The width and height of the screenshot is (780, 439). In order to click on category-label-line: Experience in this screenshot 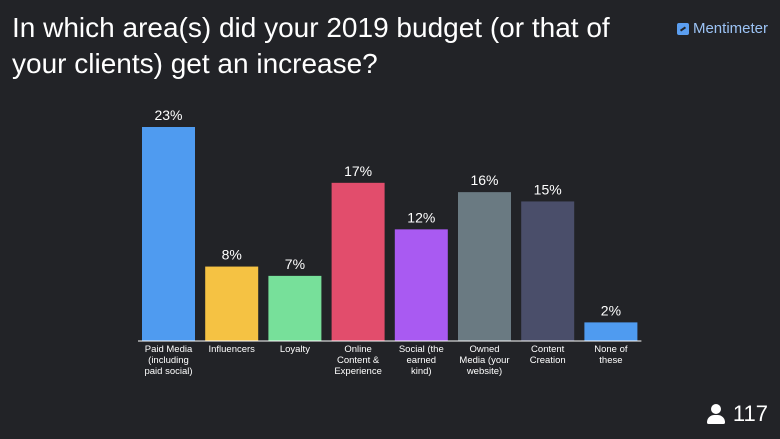, I will do `click(358, 371)`.